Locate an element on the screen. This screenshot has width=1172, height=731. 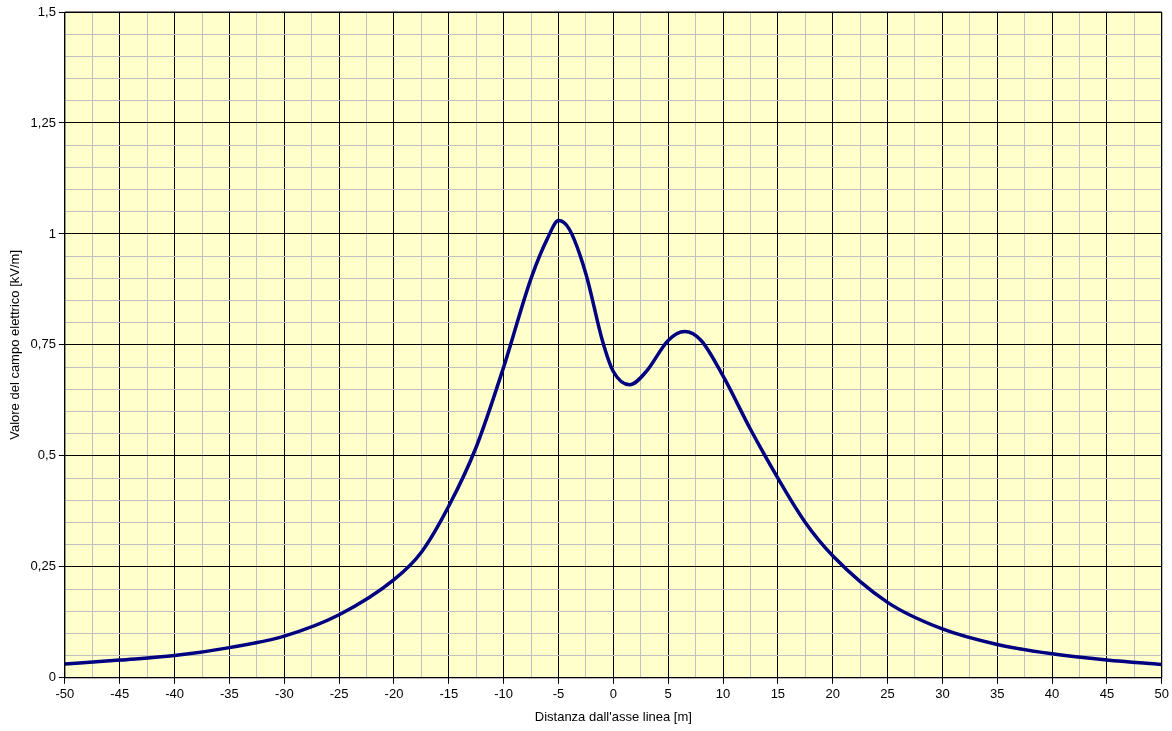
x-tick-label: -30 is located at coordinates (284, 694).